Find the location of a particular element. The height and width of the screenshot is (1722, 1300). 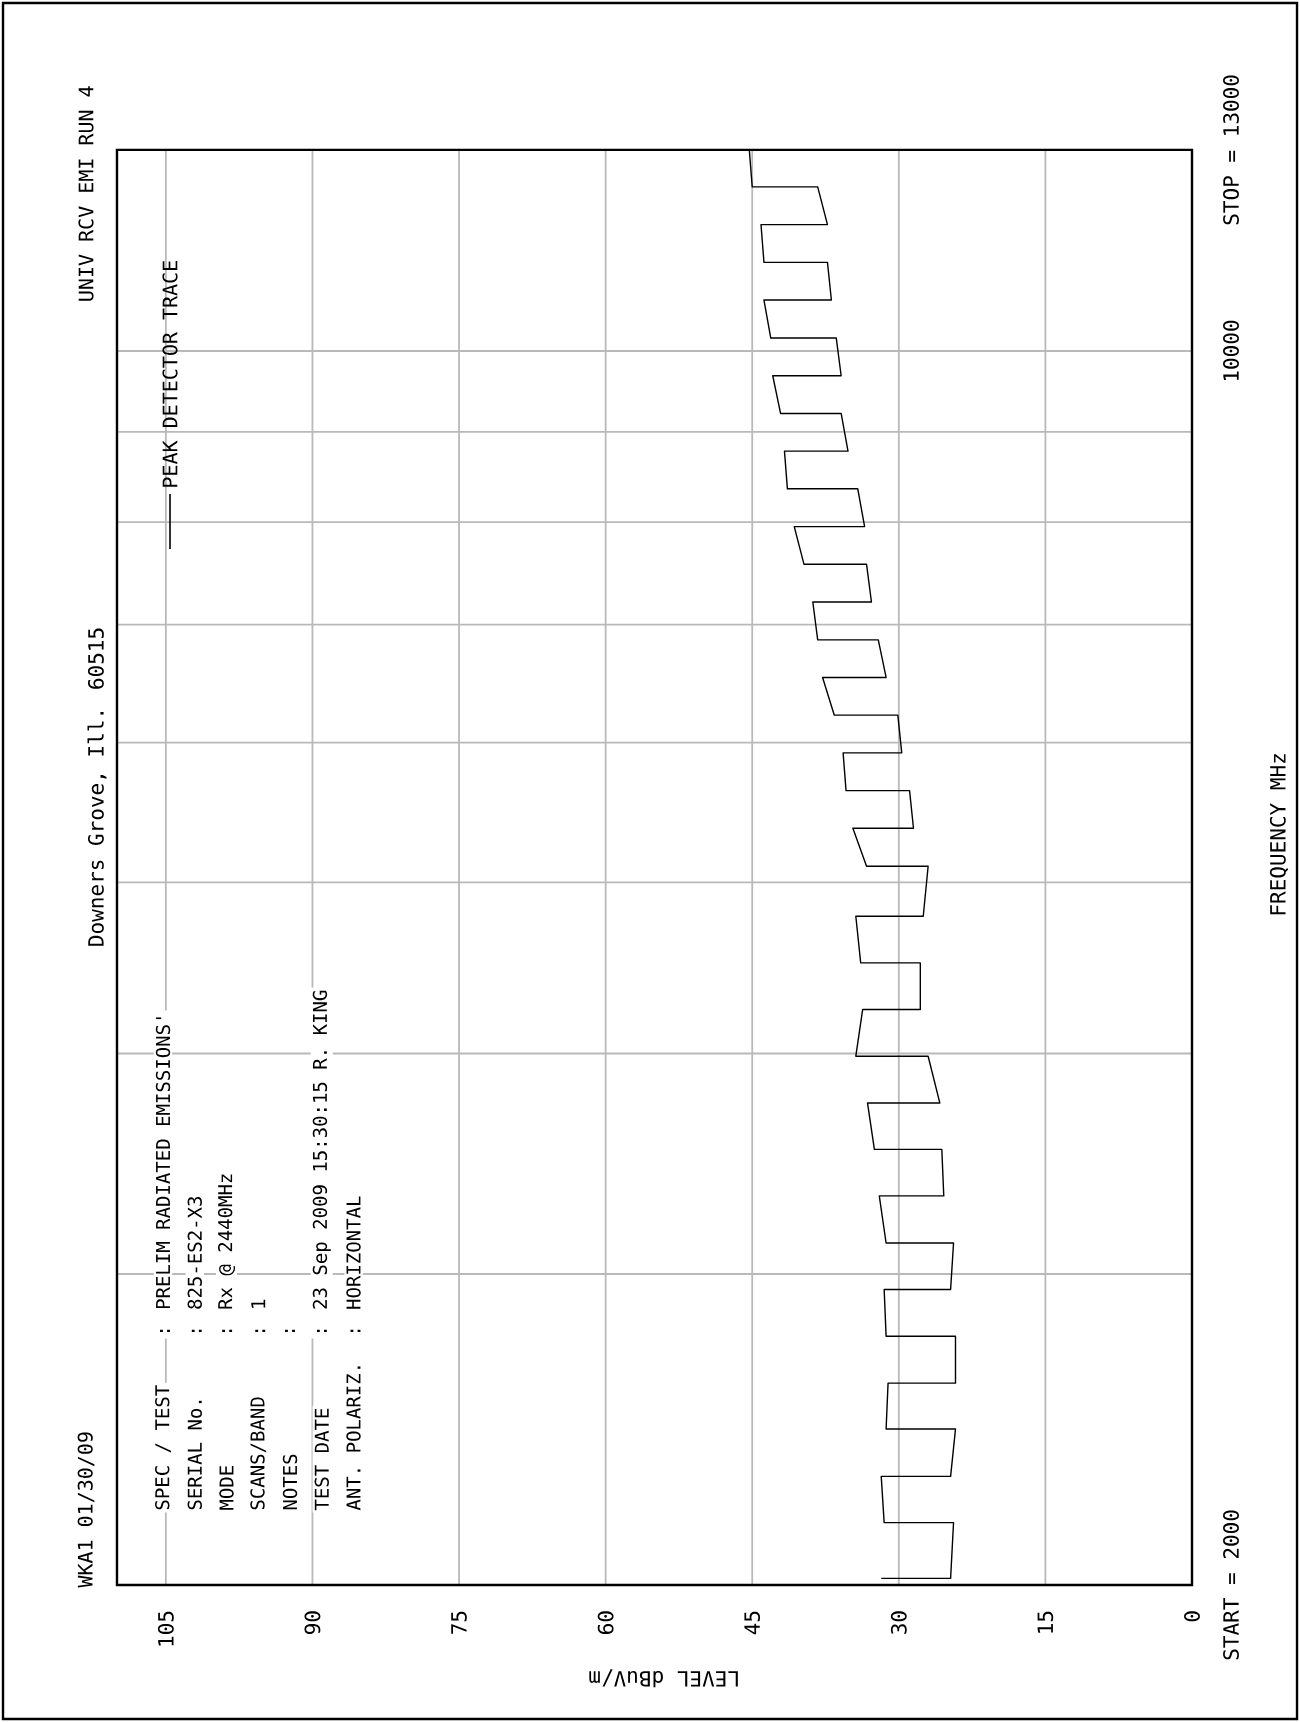

annotation: TEST DATE is located at coordinates (321, 1459).